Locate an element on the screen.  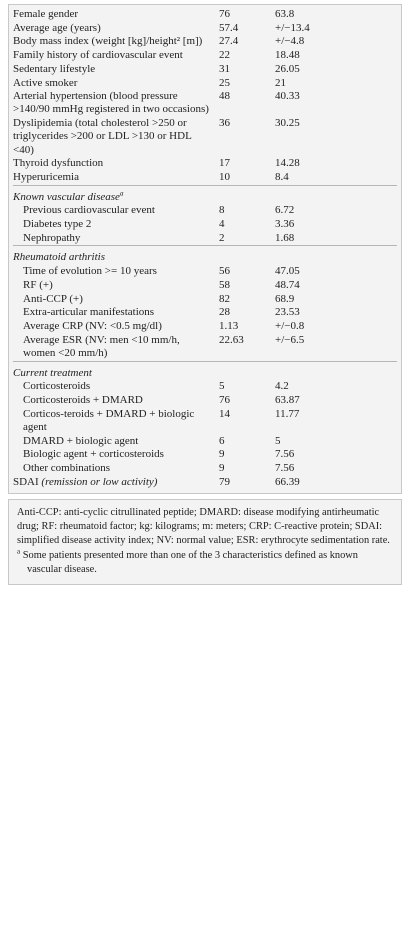
row-label-main: SDAI is located at coordinates (26, 481).